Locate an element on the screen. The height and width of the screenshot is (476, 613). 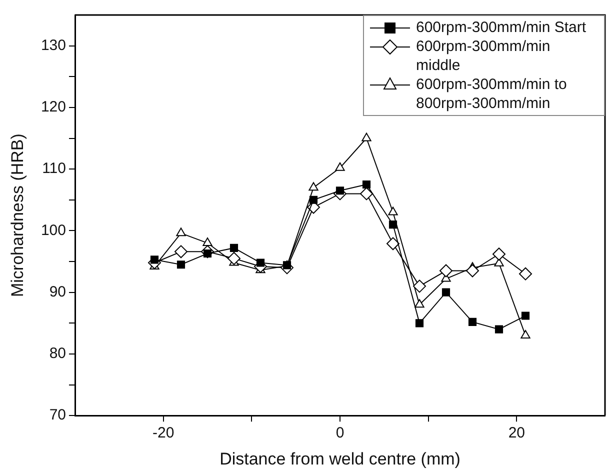
y-tick-label: 120 is located at coordinates (53, 107).